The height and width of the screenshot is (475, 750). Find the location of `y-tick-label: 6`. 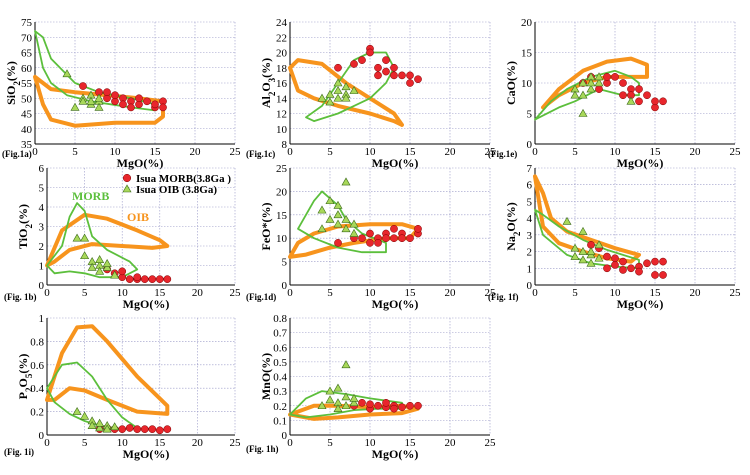

y-tick-label: 6 is located at coordinates (42, 169).